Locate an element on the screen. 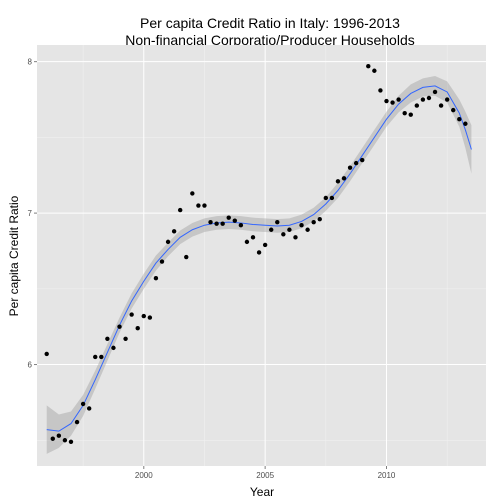 This screenshot has width=504, height=504. x-axis-label: Year is located at coordinates (262, 492).